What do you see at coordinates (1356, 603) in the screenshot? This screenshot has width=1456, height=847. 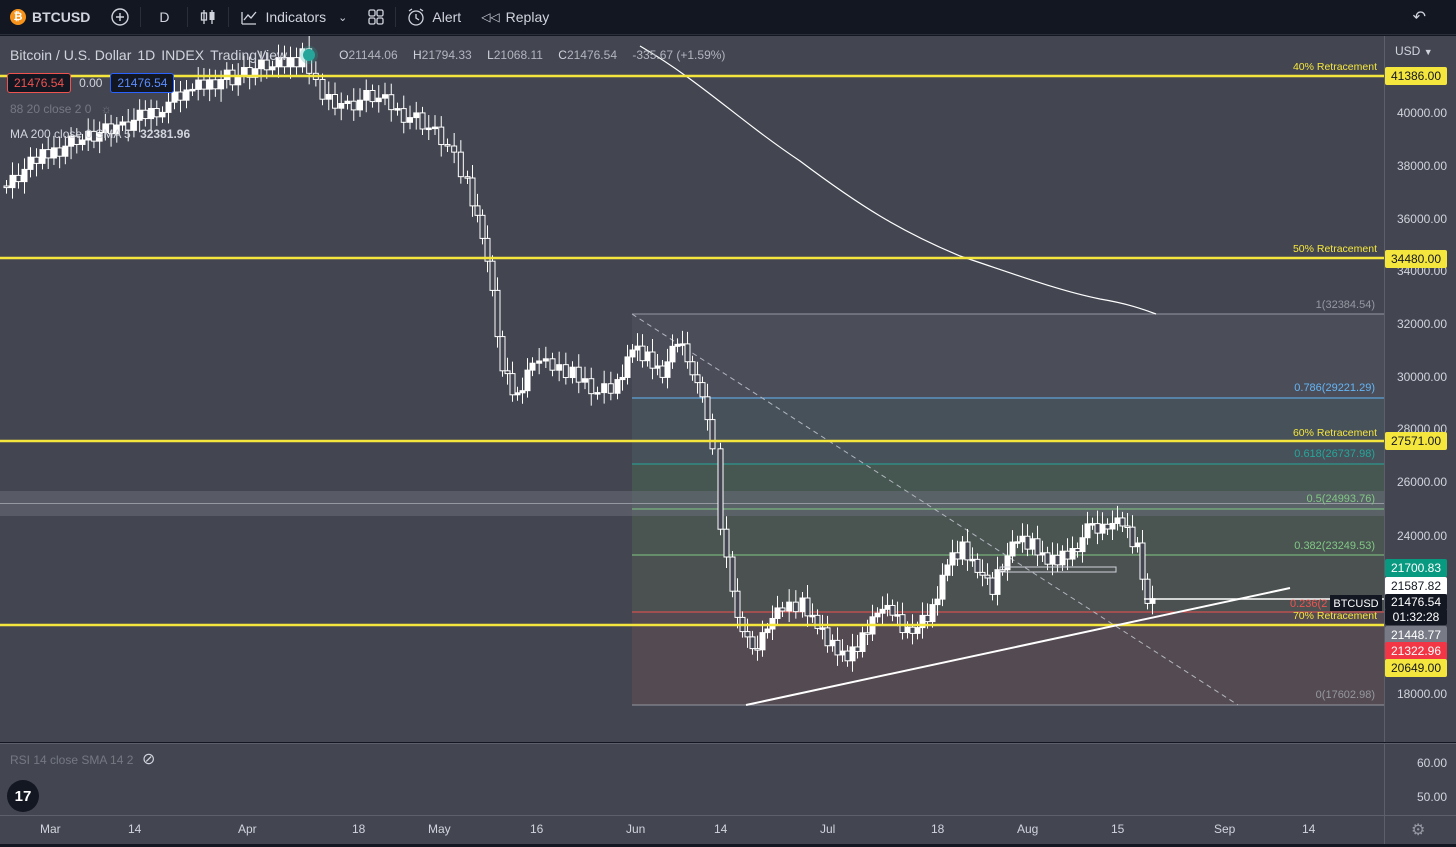 I see `symbol-tag-bg` at bounding box center [1356, 603].